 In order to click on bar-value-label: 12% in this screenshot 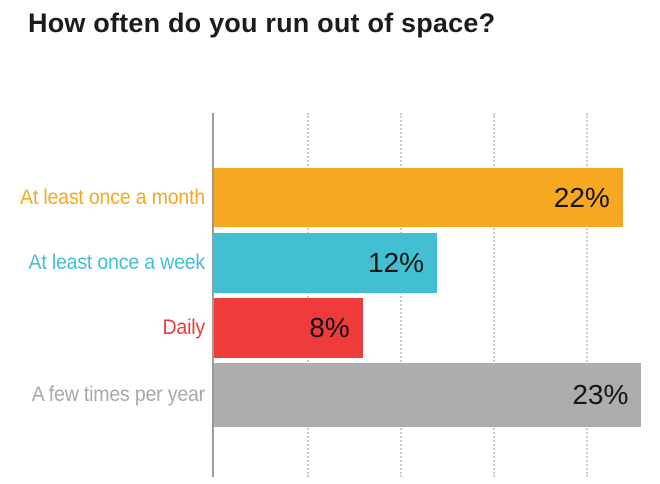, I will do `click(395, 262)`.